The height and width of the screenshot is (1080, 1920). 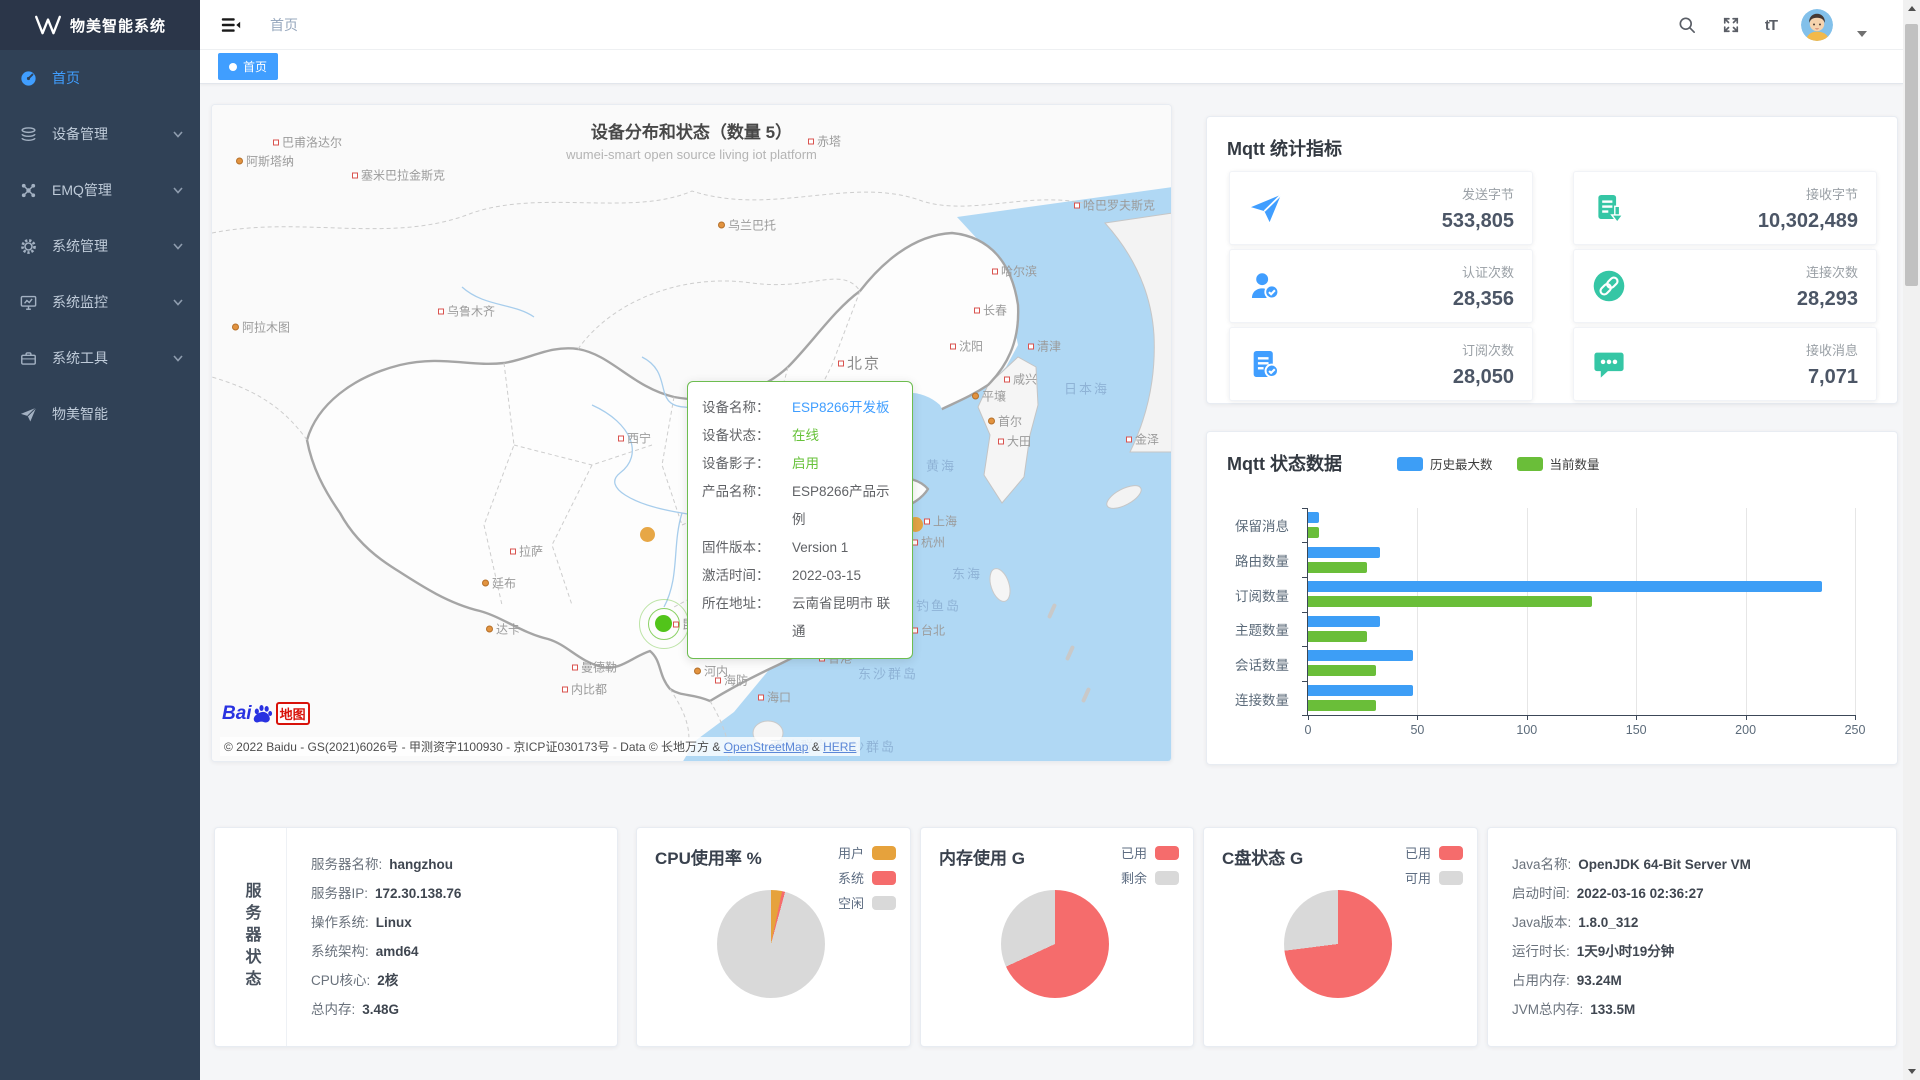 I want to click on map-label-text: 杭州, so click(x=933, y=542).